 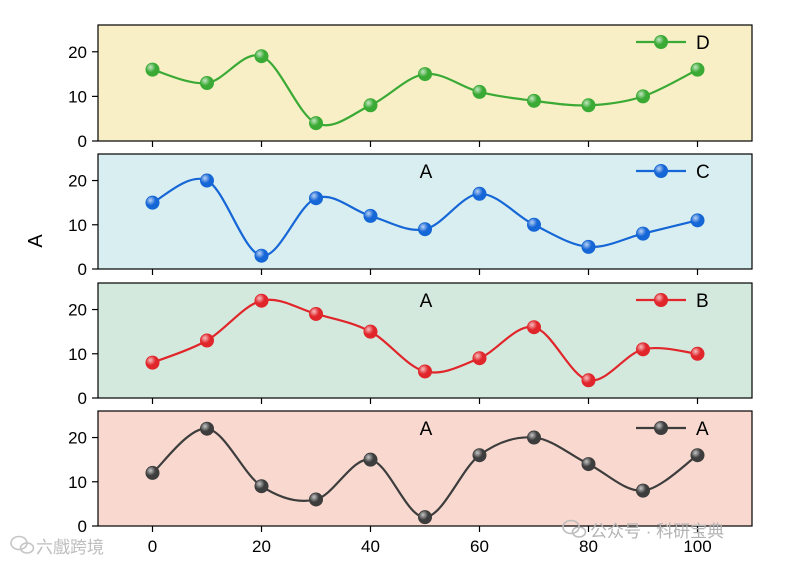 What do you see at coordinates (702, 301) in the screenshot?
I see `legend-label: B` at bounding box center [702, 301].